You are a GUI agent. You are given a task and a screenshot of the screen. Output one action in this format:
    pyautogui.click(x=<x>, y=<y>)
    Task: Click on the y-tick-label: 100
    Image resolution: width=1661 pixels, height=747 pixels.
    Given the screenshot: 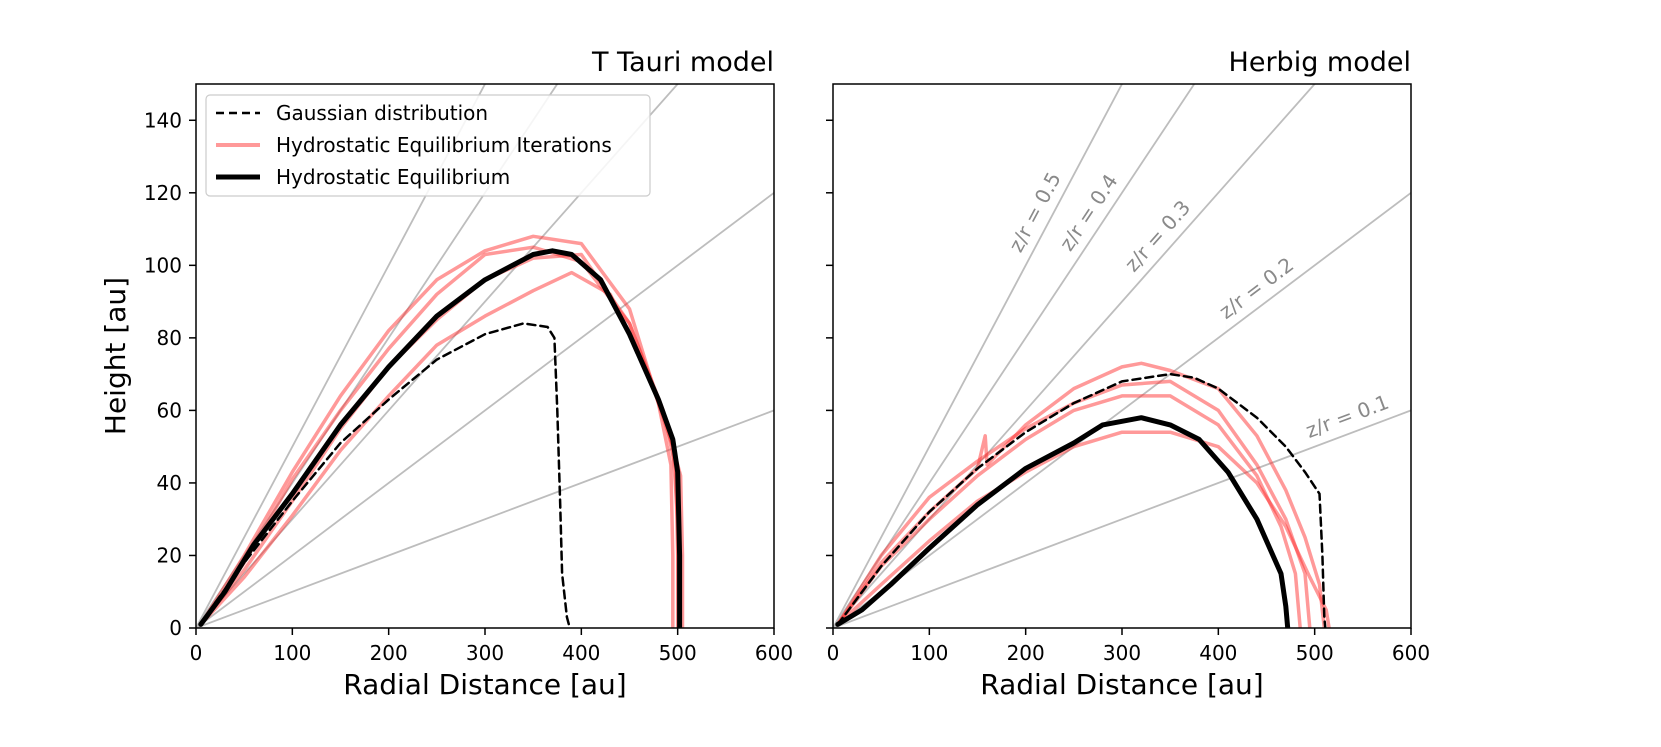 What is the action you would take?
    pyautogui.click(x=163, y=265)
    